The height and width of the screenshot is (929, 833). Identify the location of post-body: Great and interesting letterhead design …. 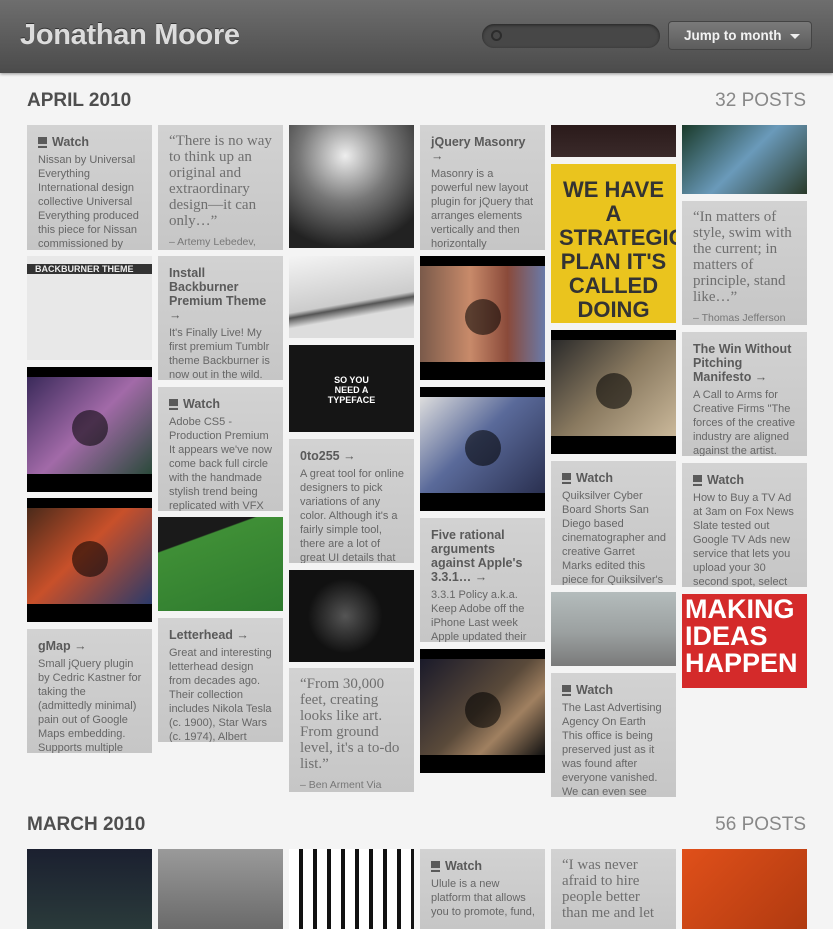
(220, 694).